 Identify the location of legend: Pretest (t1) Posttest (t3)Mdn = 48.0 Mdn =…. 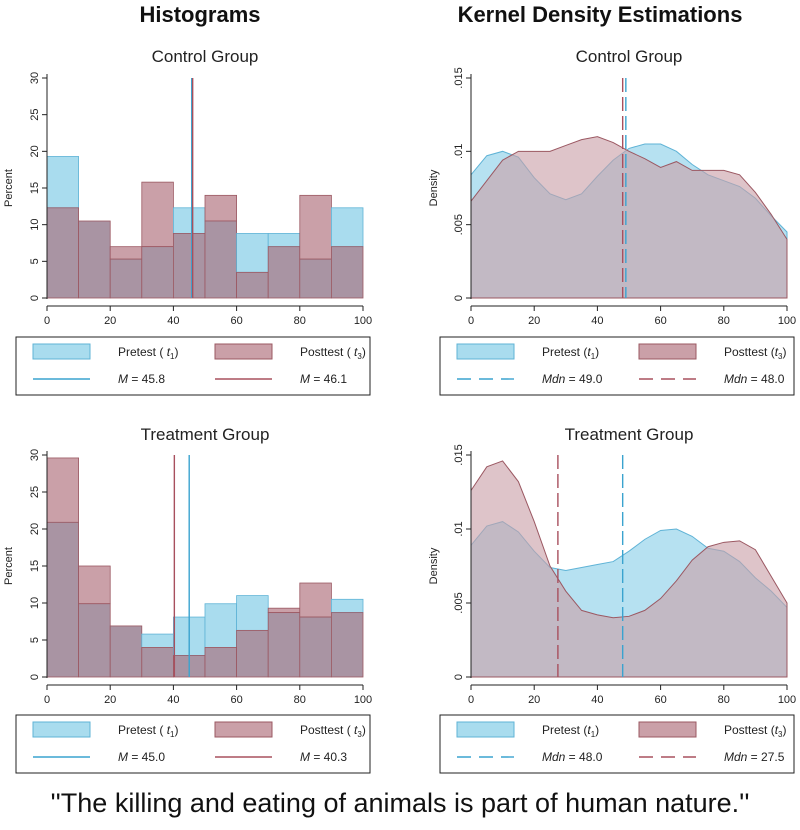
(617, 744).